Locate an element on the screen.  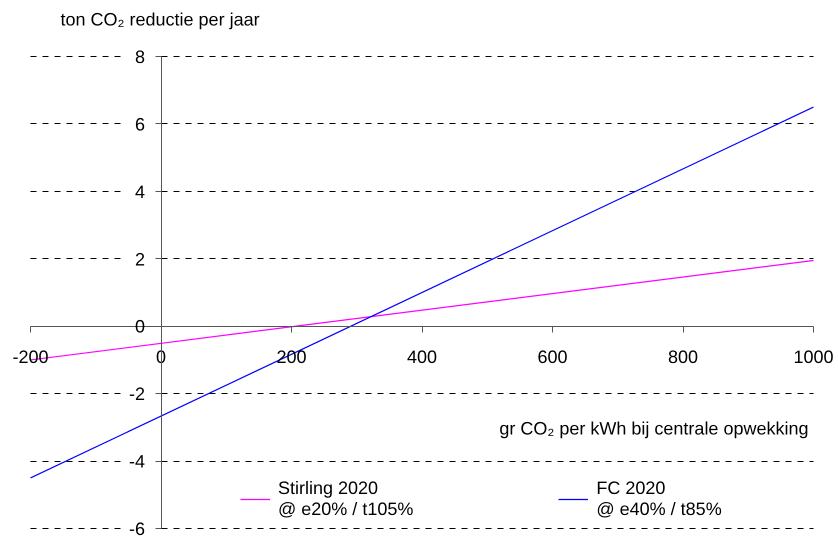
x-tick-label: 600 is located at coordinates (552, 357).